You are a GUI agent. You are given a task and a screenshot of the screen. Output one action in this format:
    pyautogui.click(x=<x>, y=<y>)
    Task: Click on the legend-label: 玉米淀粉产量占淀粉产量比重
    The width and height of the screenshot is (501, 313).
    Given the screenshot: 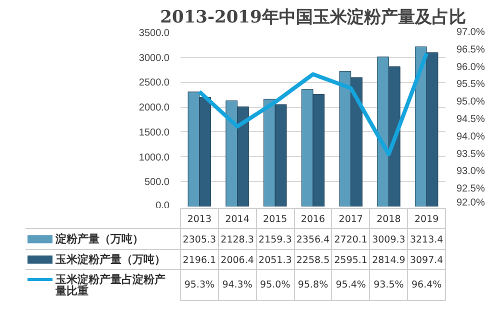 What is the action you would take?
    pyautogui.click(x=110, y=285)
    